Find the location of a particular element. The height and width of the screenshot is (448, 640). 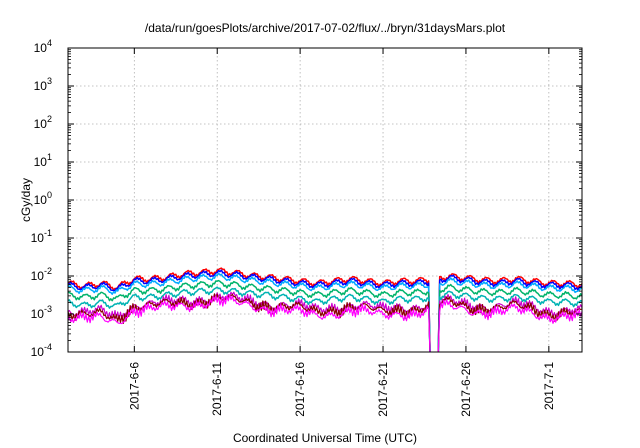

y-tick-label: 10⁴ is located at coordinates (43, 46).